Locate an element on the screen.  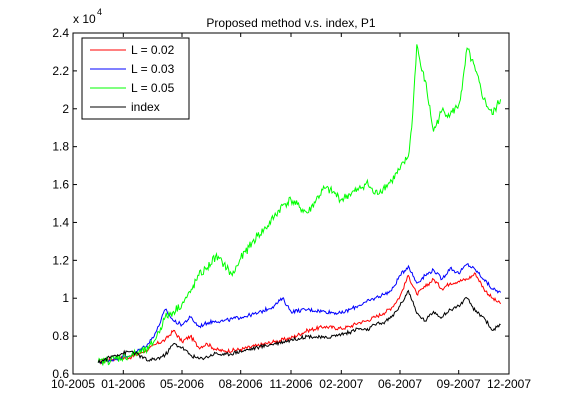
y-tick-label: 1.2 is located at coordinates (60, 260).